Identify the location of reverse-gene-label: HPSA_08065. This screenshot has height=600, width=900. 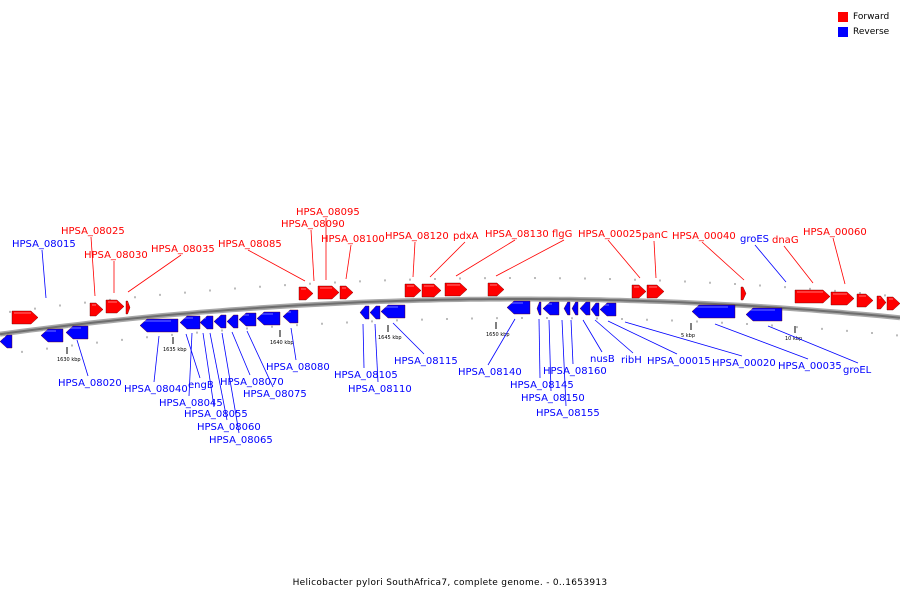
(241, 440).